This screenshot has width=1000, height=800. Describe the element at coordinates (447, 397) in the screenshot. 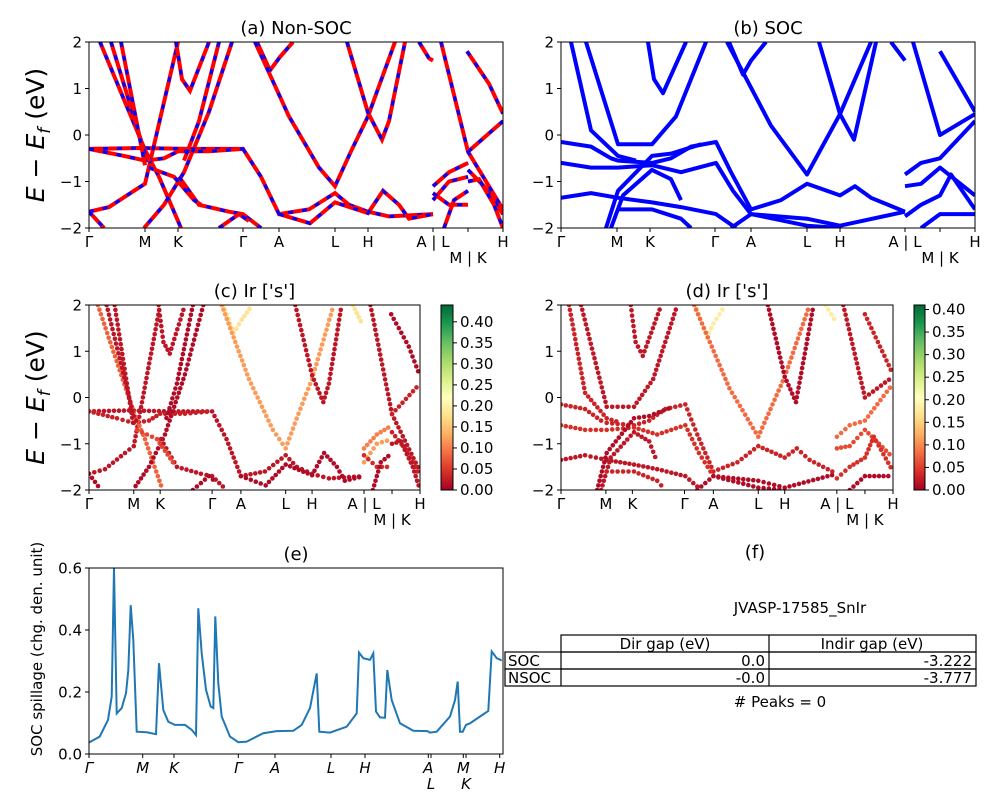

I see `colorbar-gradient` at that location.